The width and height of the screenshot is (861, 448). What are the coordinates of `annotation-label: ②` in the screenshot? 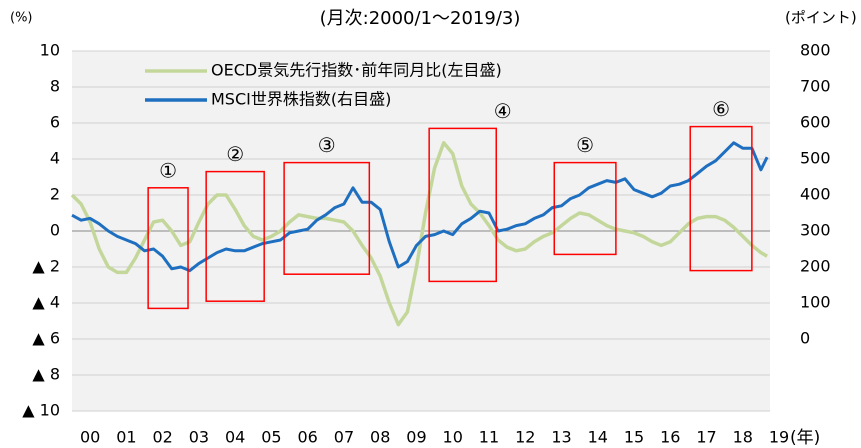 It's located at (235, 154).